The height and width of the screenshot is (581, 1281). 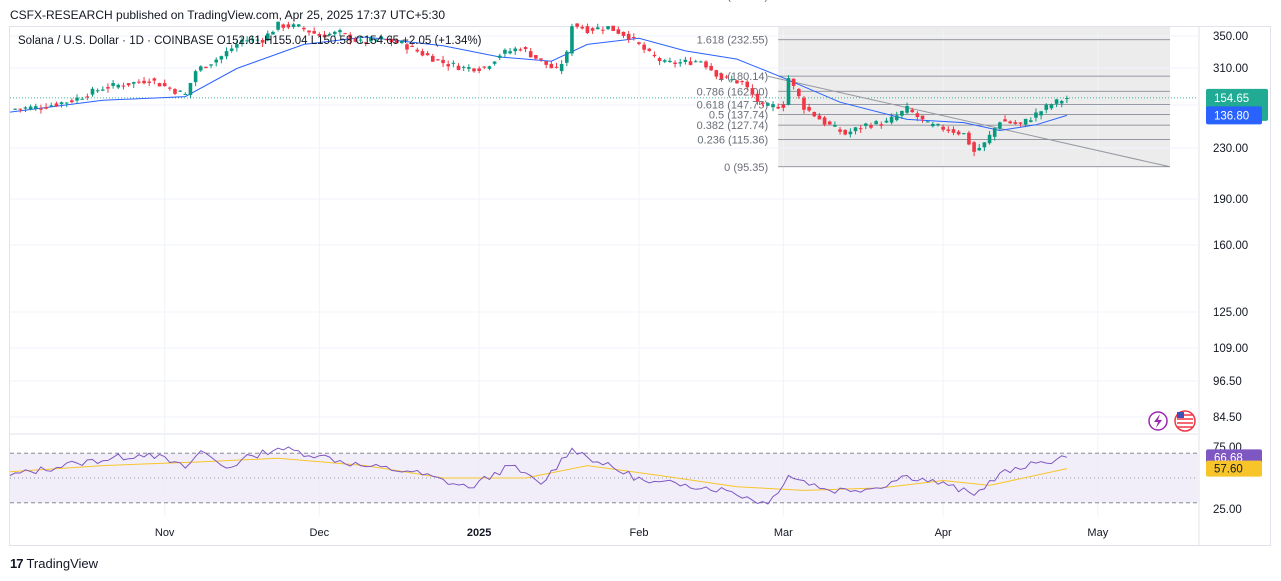 What do you see at coordinates (1227, 510) in the screenshot?
I see `rsi-tick-label: 25.00` at bounding box center [1227, 510].